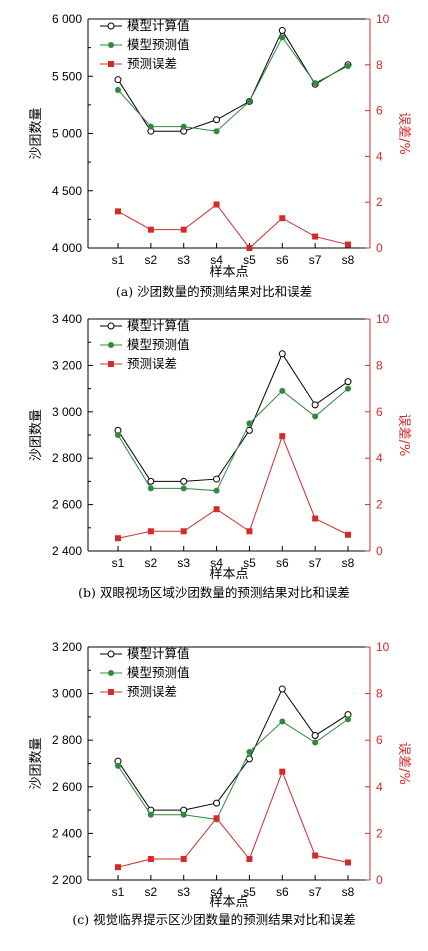 This screenshot has width=428, height=951. What do you see at coordinates (67, 191) in the screenshot?
I see `left-tick-label: 4 500` at bounding box center [67, 191].